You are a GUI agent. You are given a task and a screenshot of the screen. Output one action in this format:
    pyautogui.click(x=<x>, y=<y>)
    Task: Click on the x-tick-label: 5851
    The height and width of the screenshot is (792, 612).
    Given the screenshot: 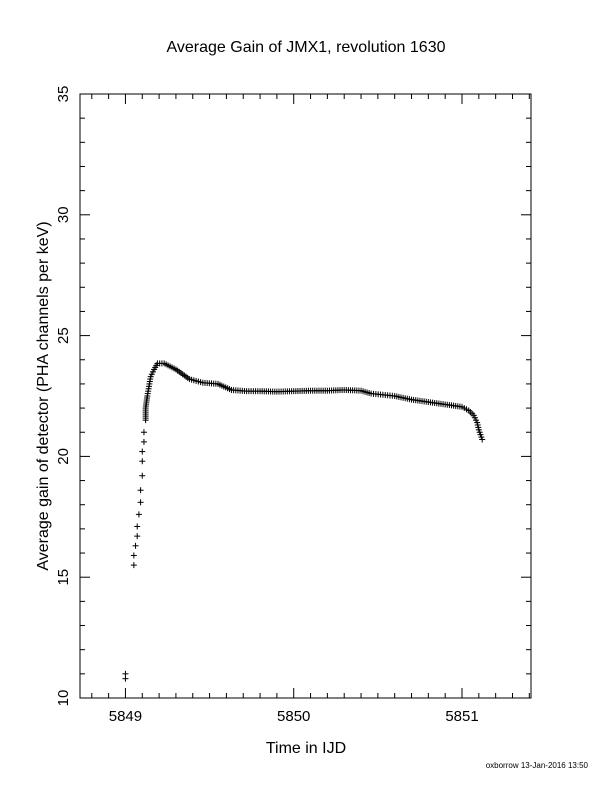 What is the action you would take?
    pyautogui.click(x=461, y=716)
    